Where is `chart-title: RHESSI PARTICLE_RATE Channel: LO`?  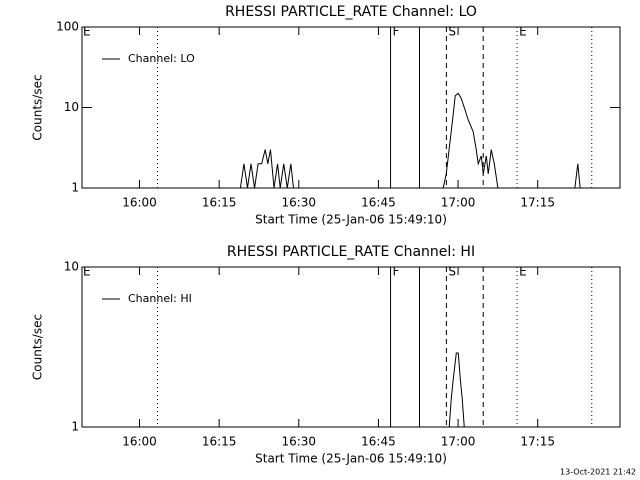 chart-title: RHESSI PARTICLE_RATE Channel: LO is located at coordinates (351, 12).